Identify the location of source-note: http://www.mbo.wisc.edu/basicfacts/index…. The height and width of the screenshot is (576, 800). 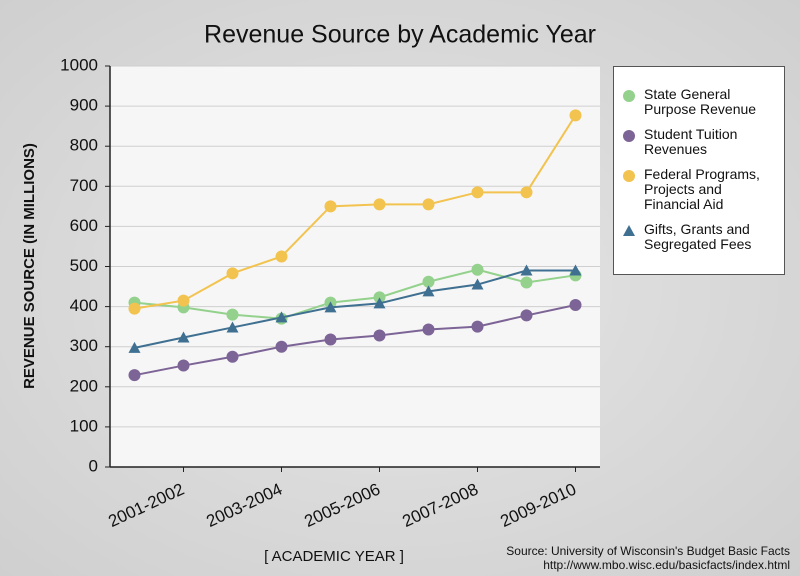
(666, 565).